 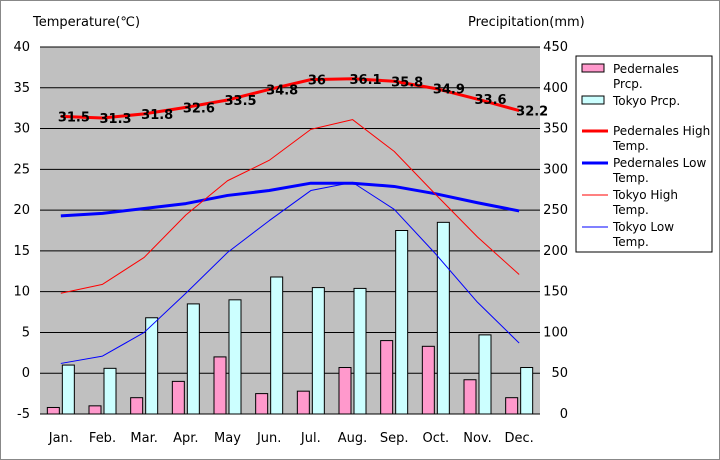 I want to click on right-tick-label: 50, so click(x=559, y=373).